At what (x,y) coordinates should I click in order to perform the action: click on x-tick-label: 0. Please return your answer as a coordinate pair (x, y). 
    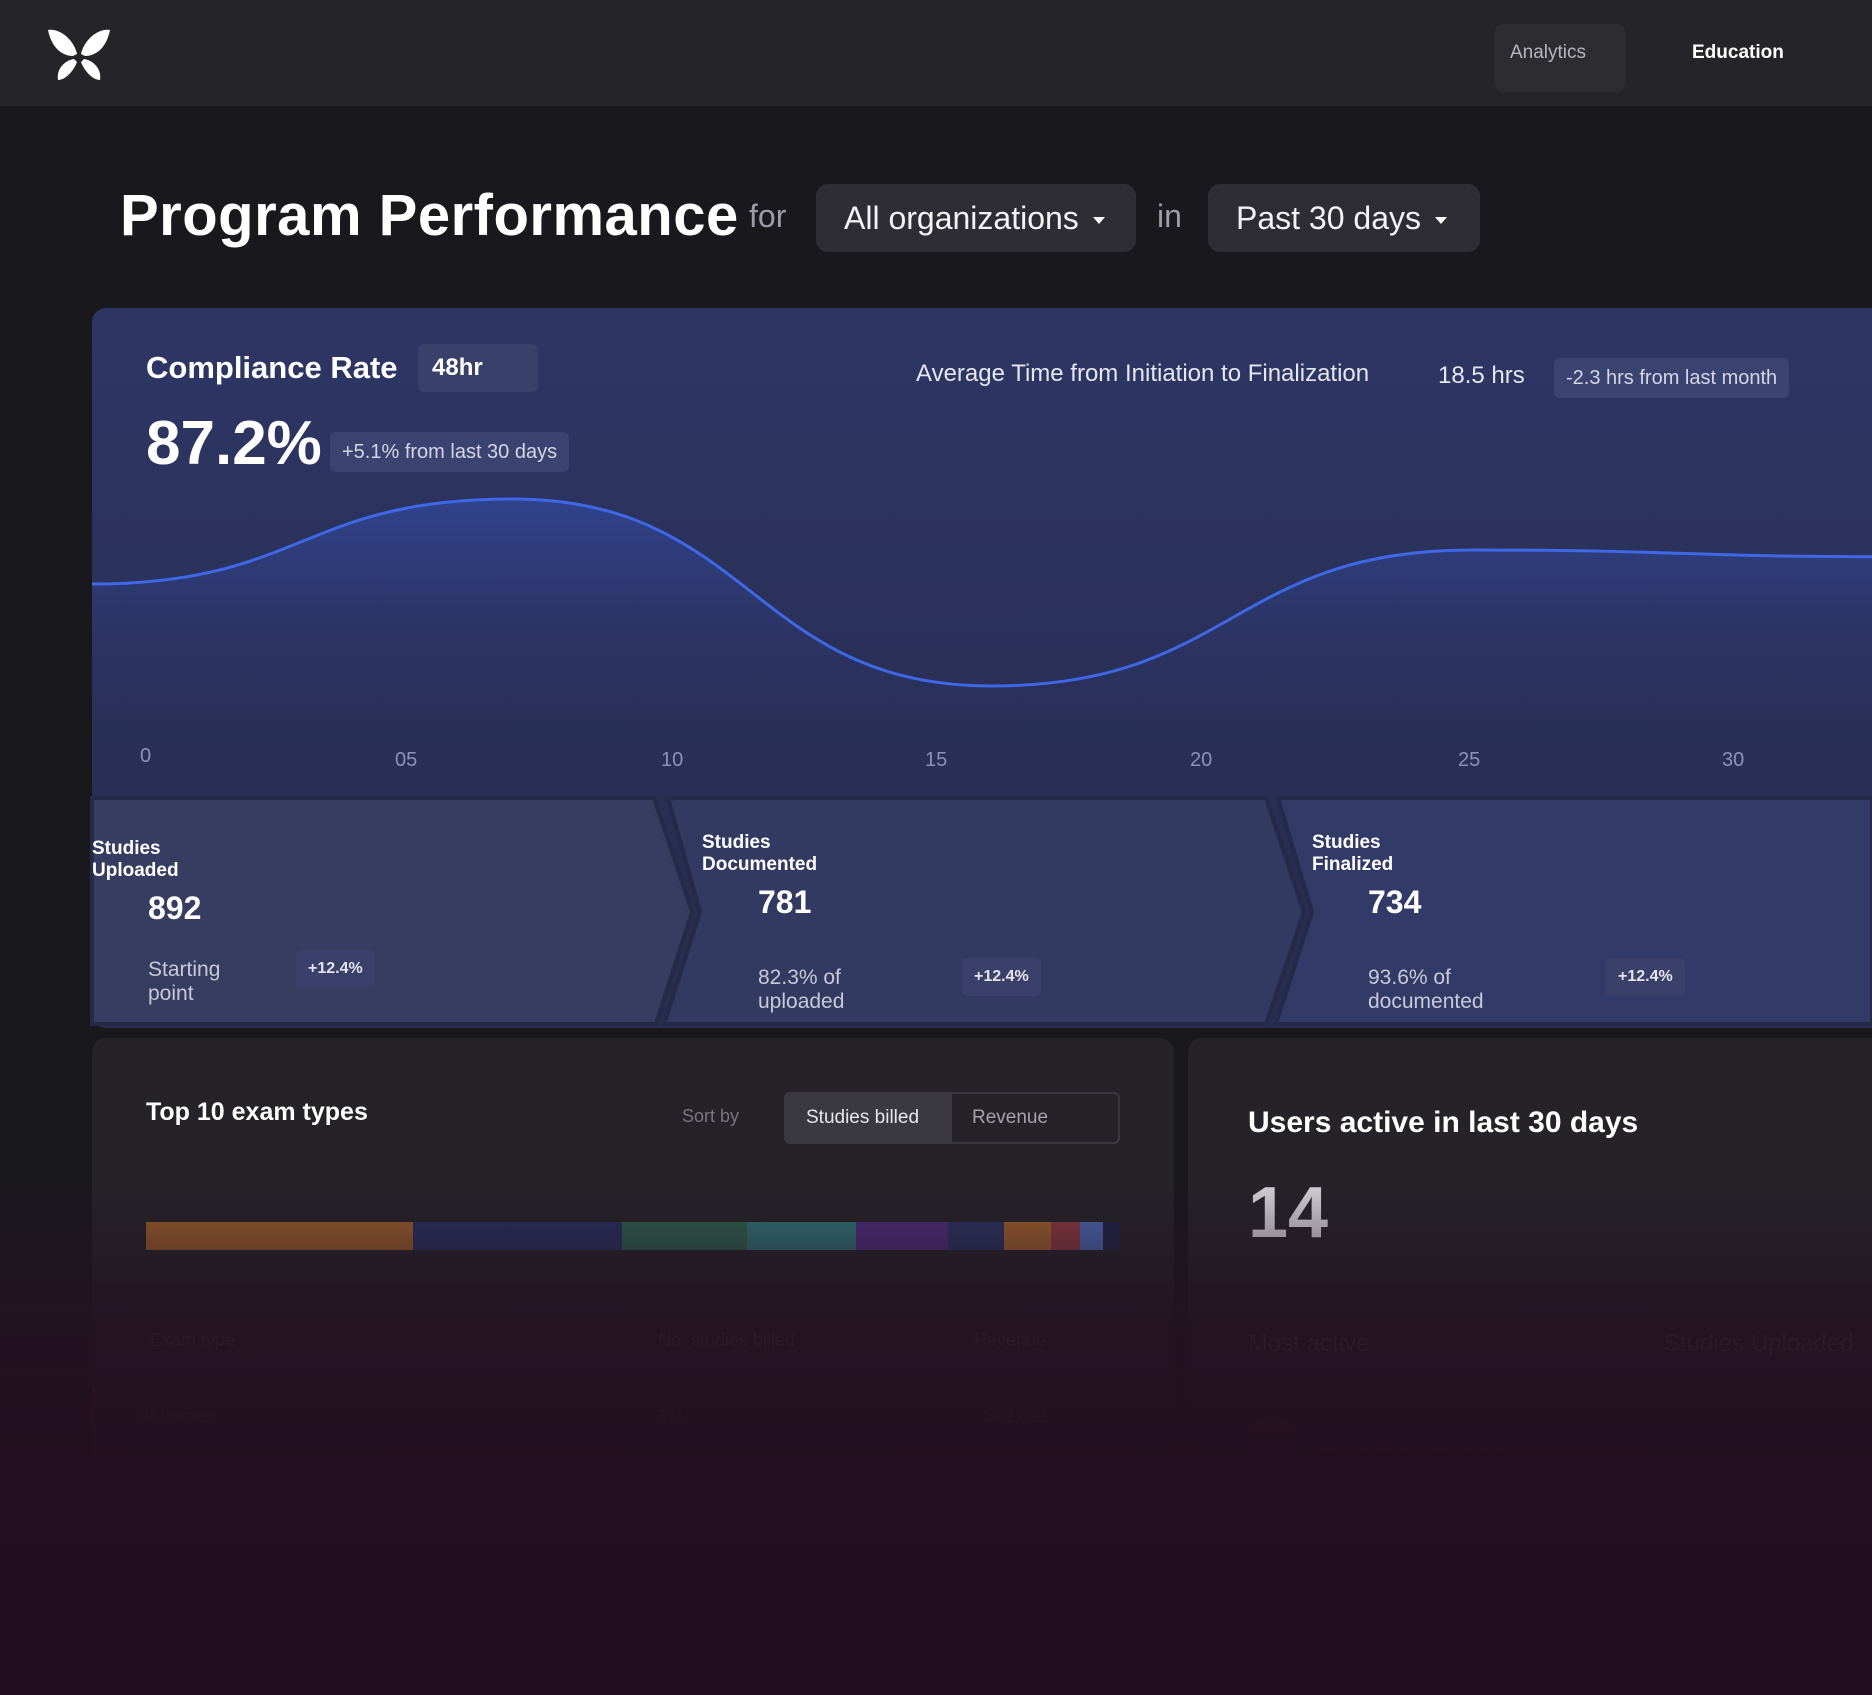
    Looking at the image, I should click on (145, 756).